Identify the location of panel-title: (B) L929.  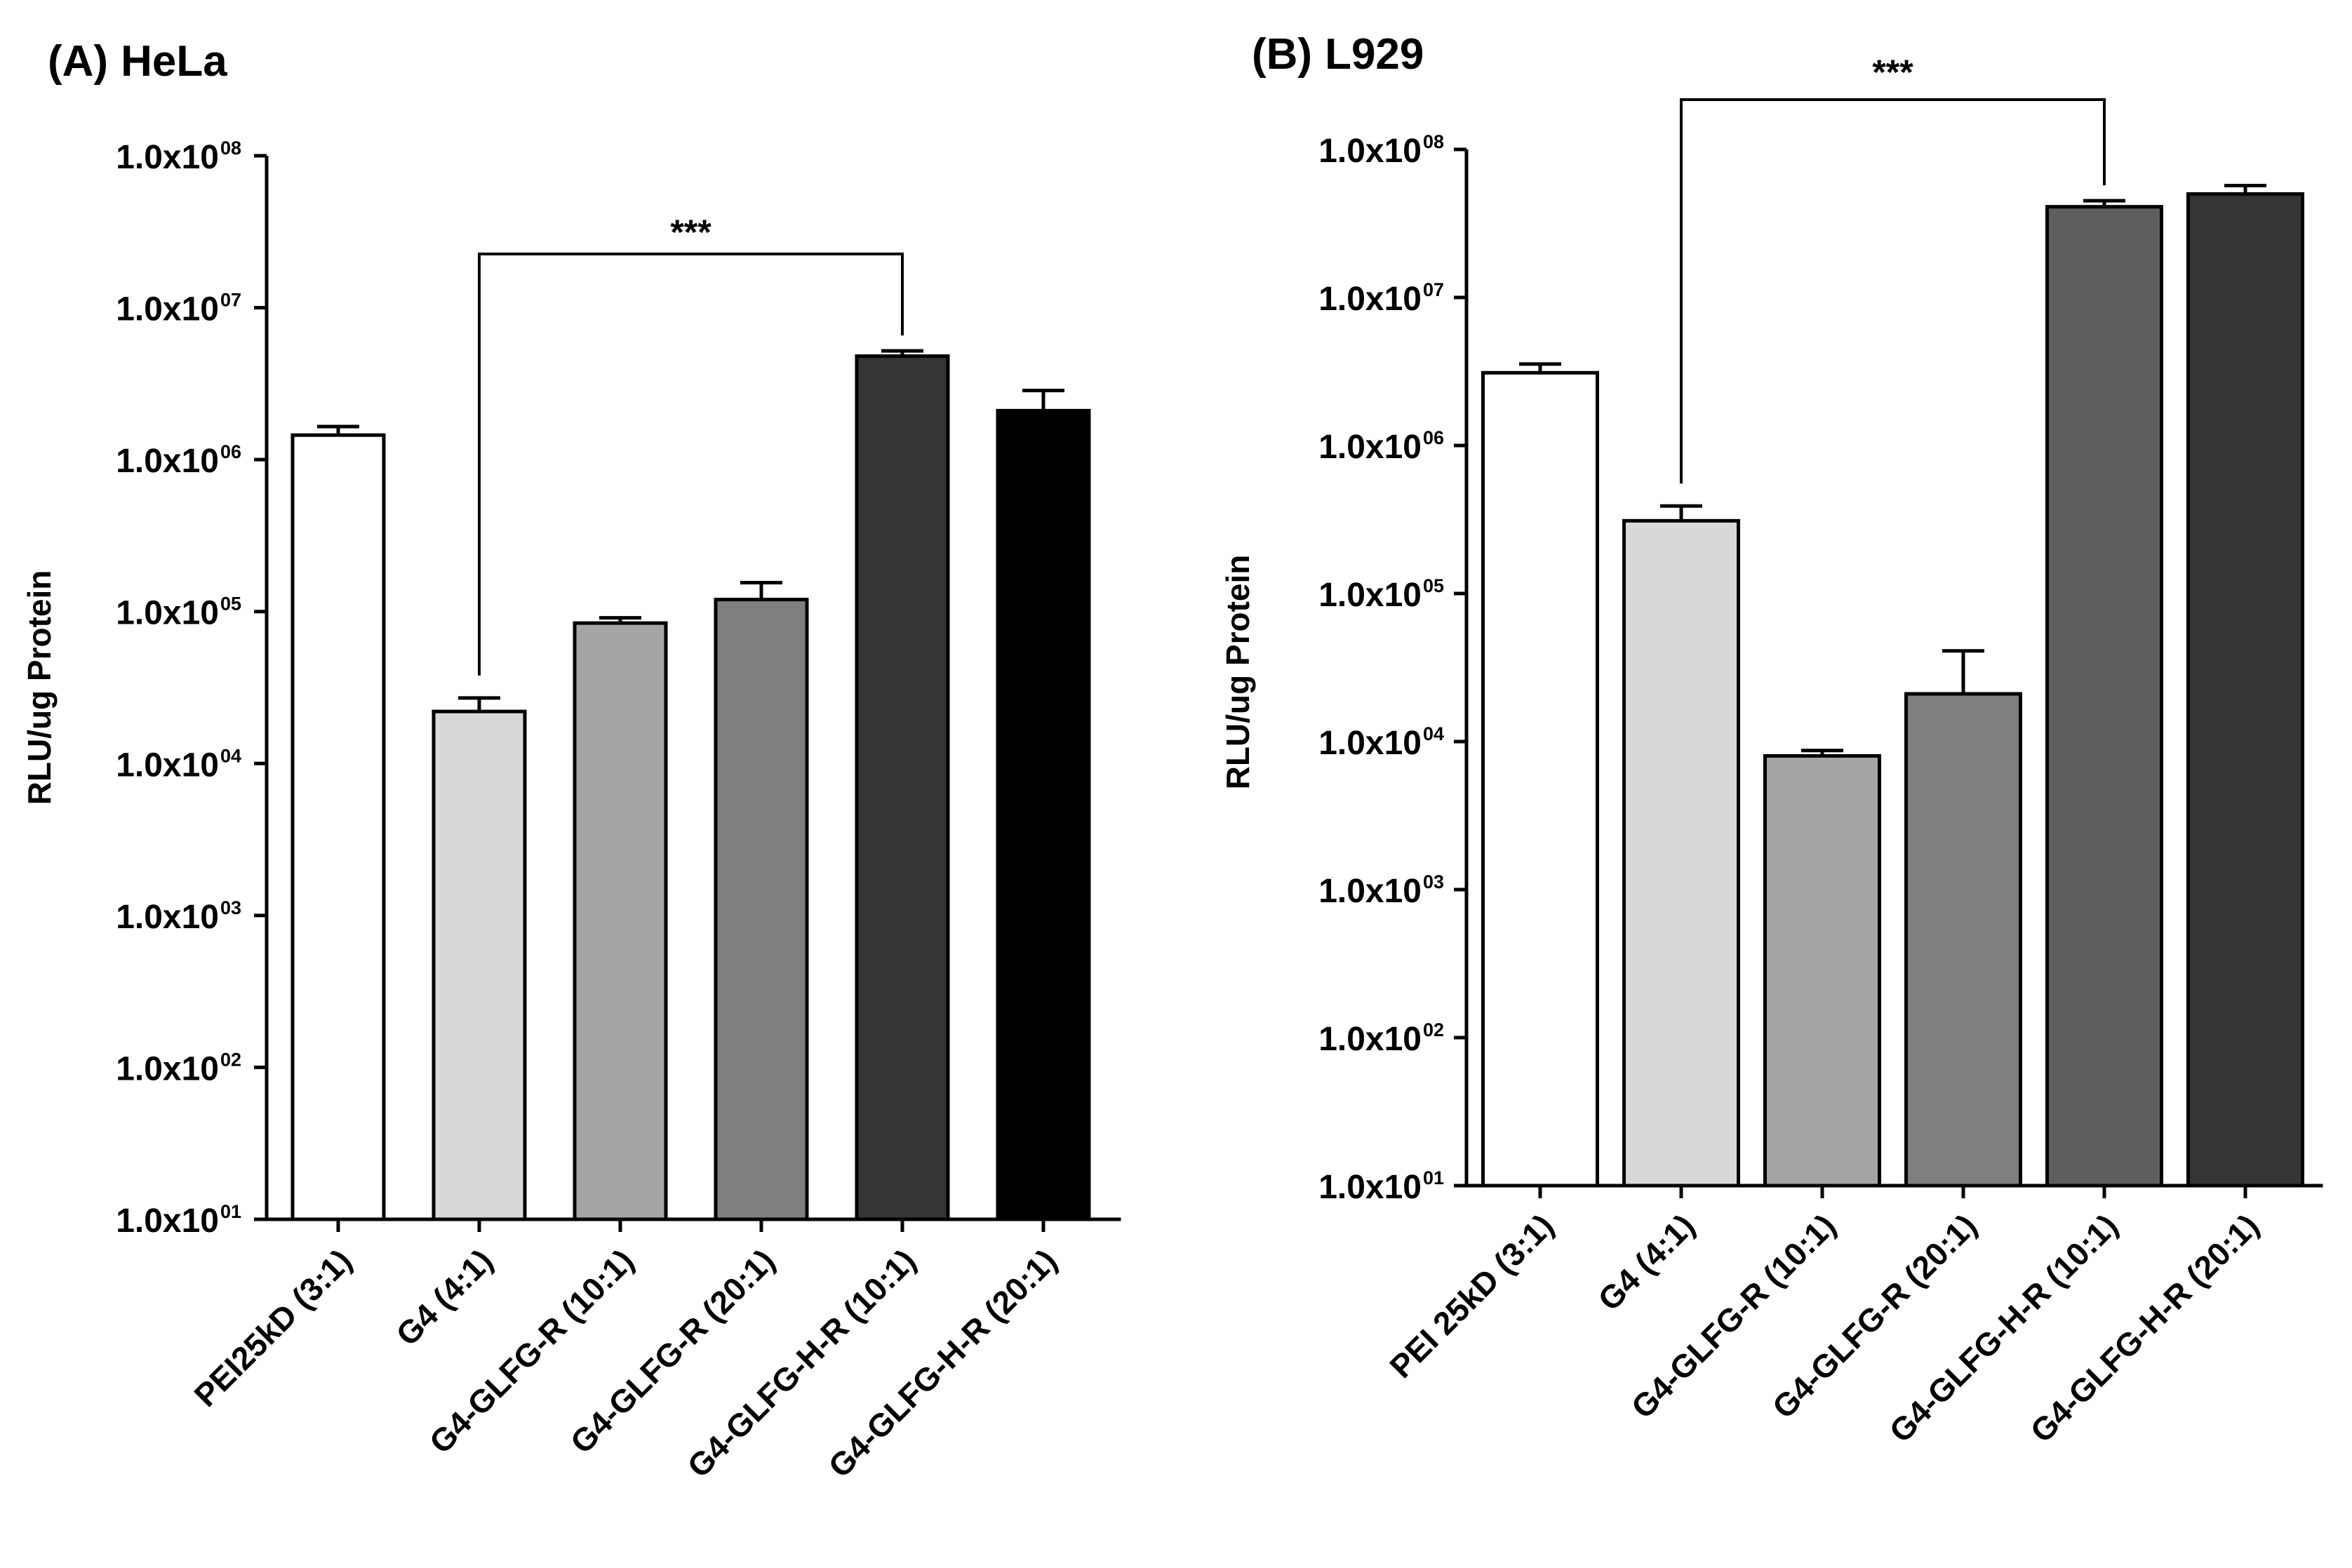
(1338, 55).